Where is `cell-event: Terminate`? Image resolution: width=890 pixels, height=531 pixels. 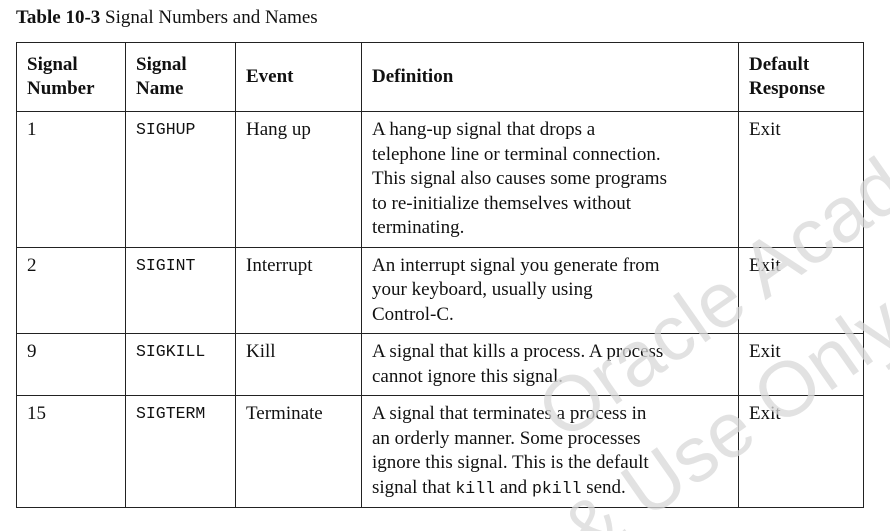 cell-event: Terminate is located at coordinates (298, 451).